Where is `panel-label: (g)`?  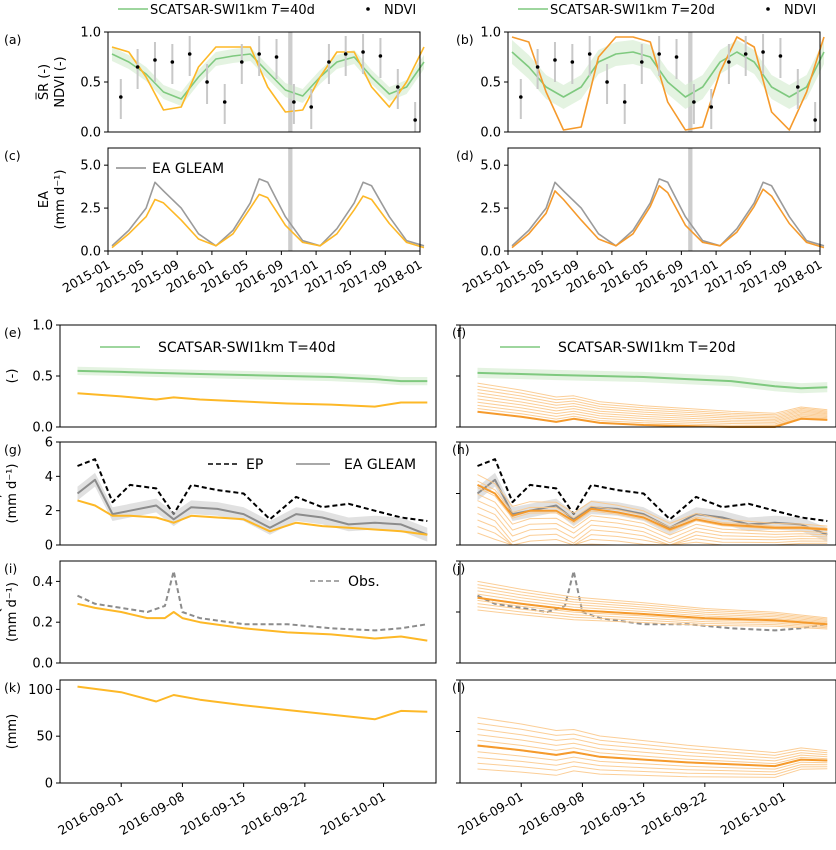
panel-label: (g) is located at coordinates (13, 449).